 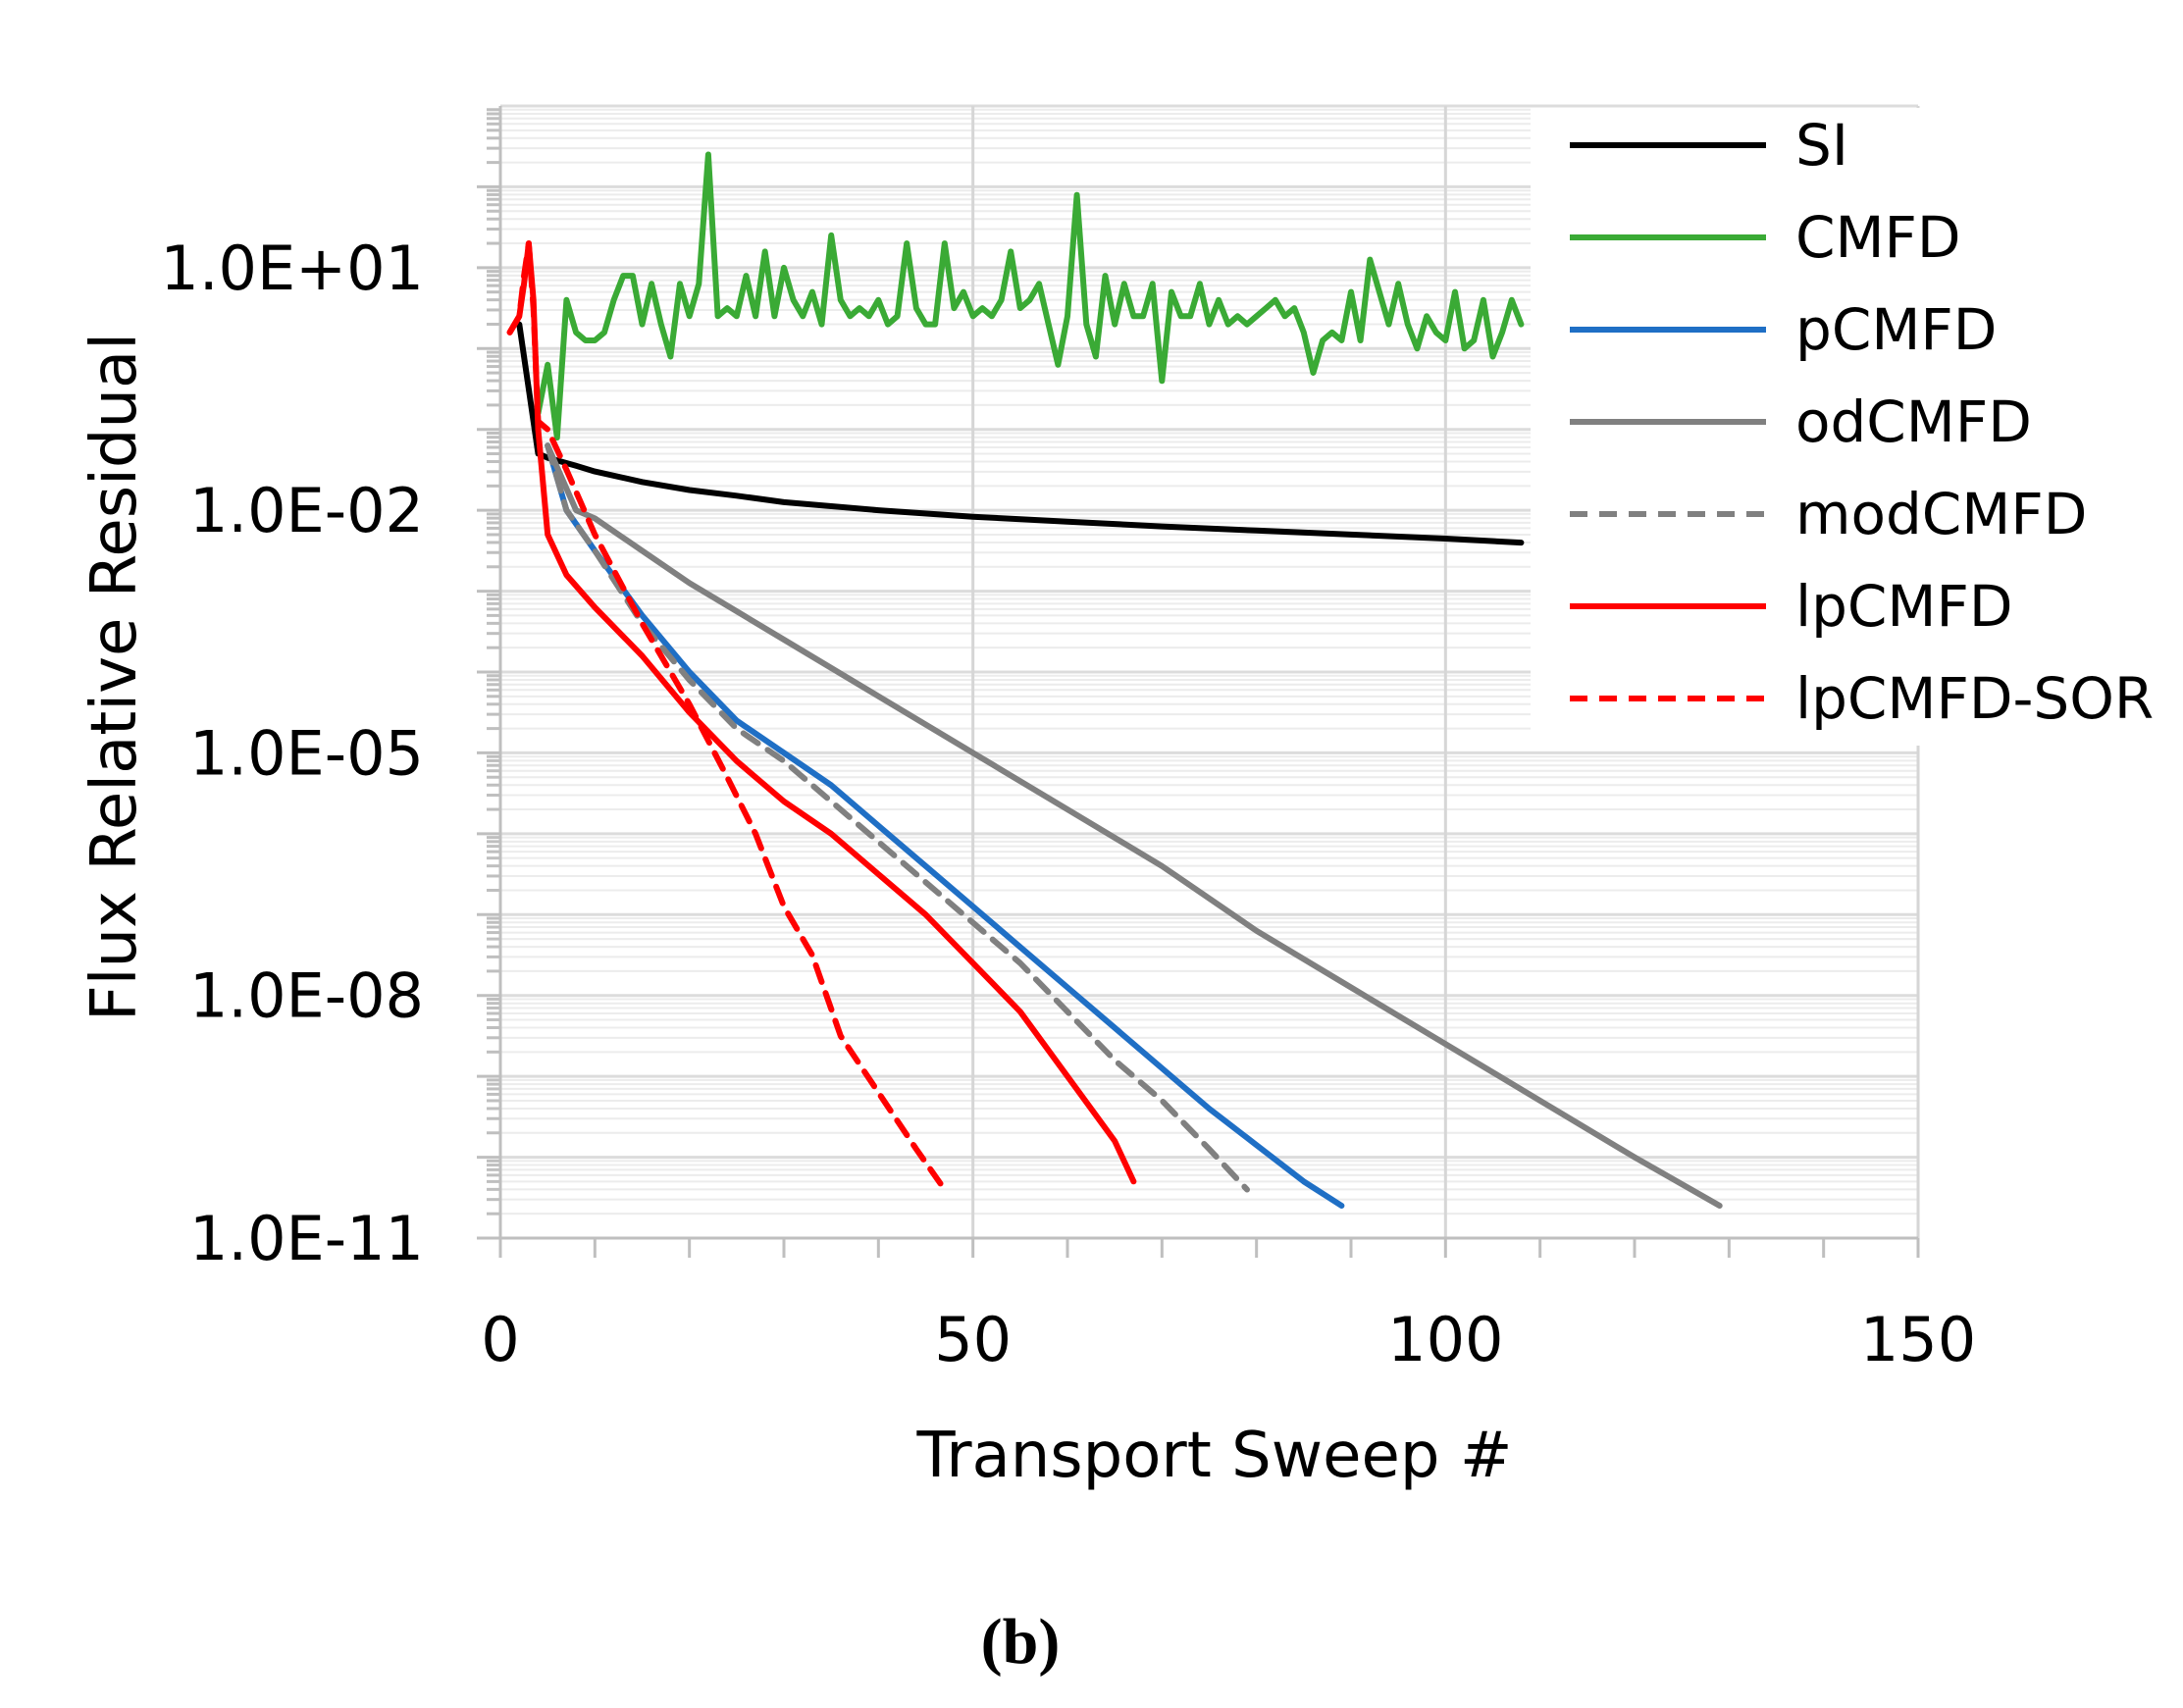 What do you see at coordinates (1030, 296) in the screenshot?
I see `series-line-cmfd` at bounding box center [1030, 296].